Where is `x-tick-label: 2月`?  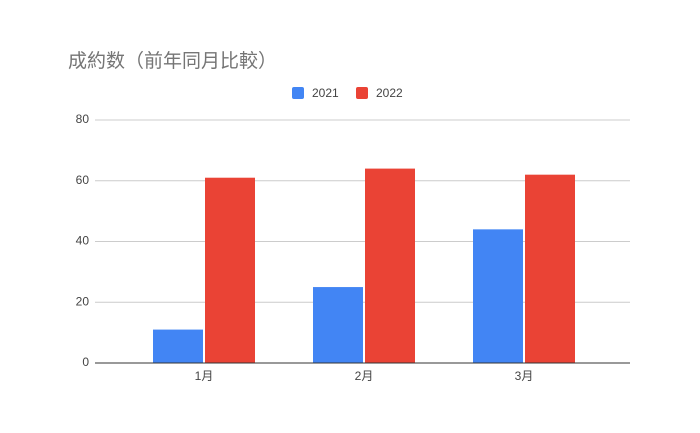
x-tick-label: 2月 is located at coordinates (364, 376).